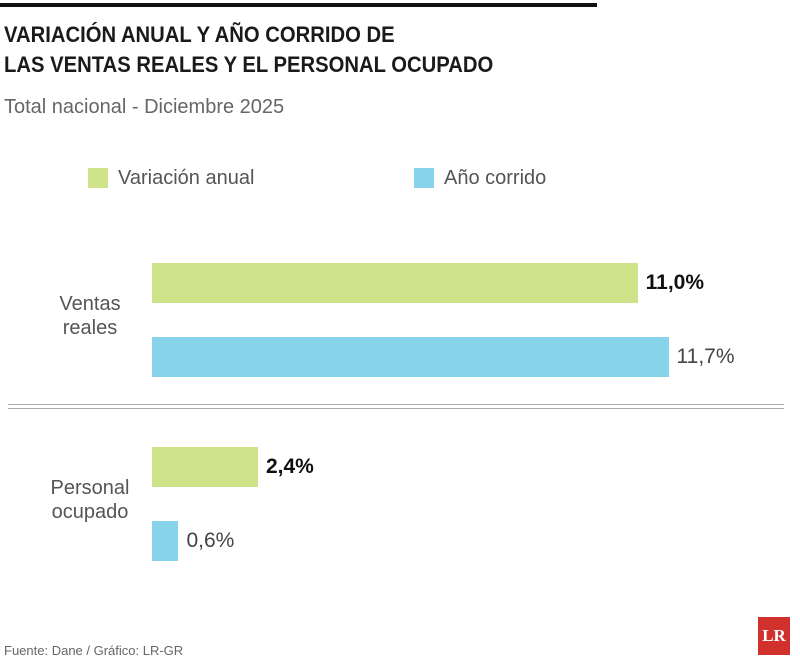 This screenshot has width=800, height=666. Describe the element at coordinates (495, 178) in the screenshot. I see `legend-label: Año corrido` at that location.